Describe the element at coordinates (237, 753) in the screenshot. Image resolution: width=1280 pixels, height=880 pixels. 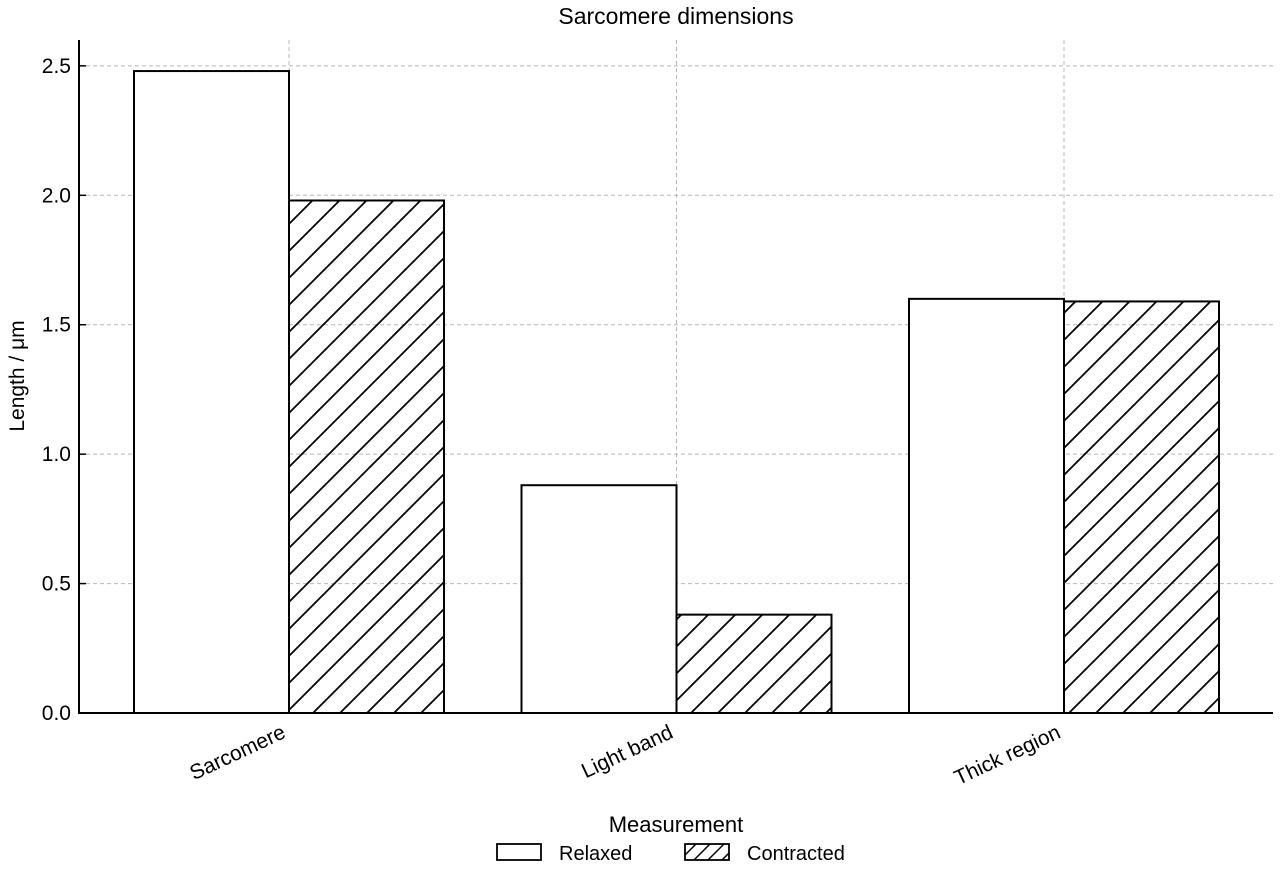
I see `x-tick-label: Sarcomere` at that location.